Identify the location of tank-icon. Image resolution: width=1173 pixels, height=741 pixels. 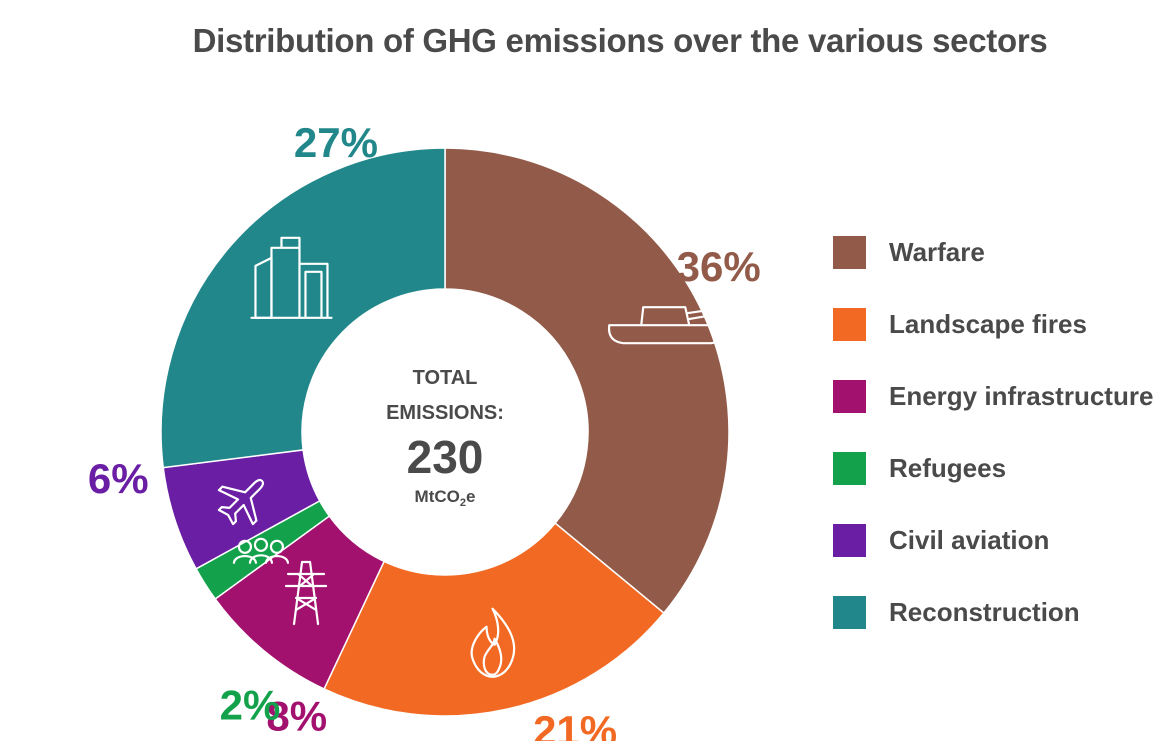
(675, 324).